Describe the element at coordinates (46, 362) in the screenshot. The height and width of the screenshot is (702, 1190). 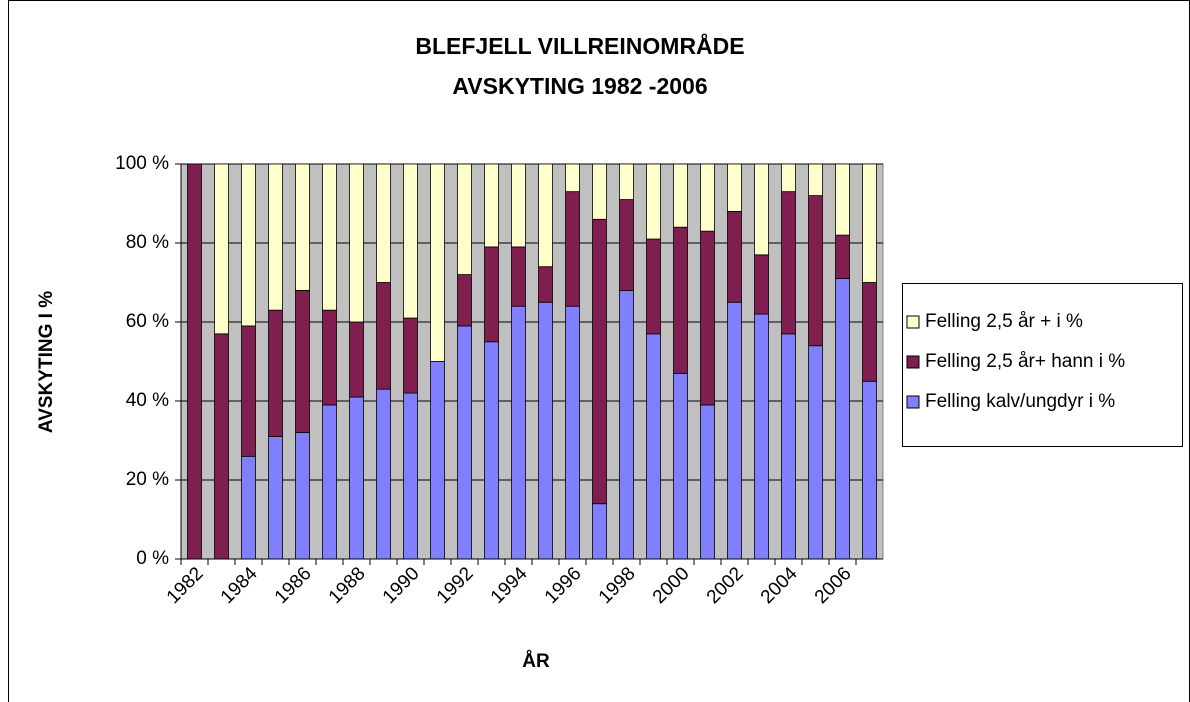
I see `y-axis-label: AVSKYTING I %` at that location.